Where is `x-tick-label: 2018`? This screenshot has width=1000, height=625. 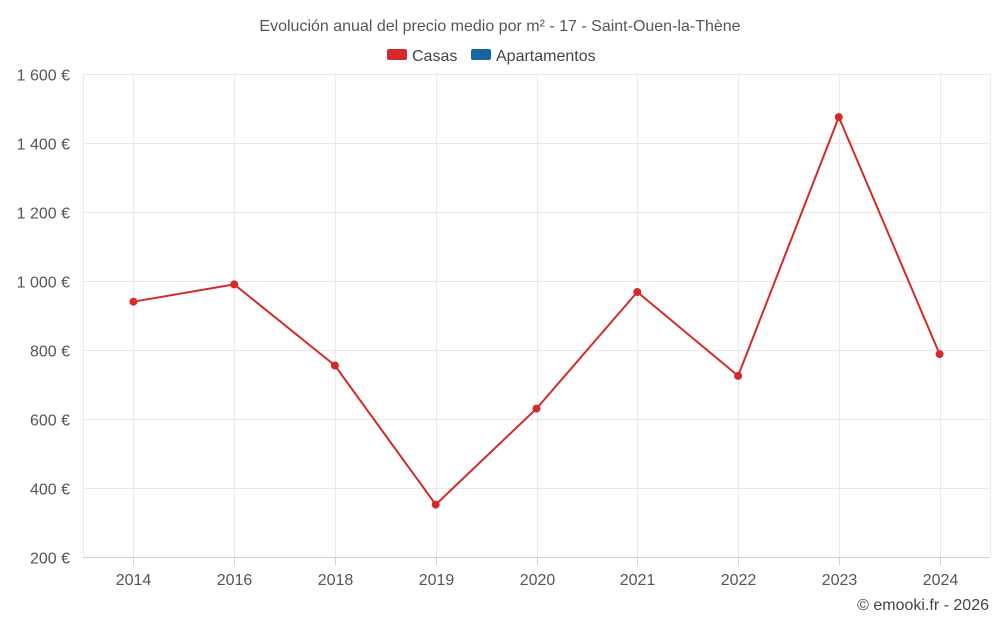
x-tick-label: 2018 is located at coordinates (336, 580).